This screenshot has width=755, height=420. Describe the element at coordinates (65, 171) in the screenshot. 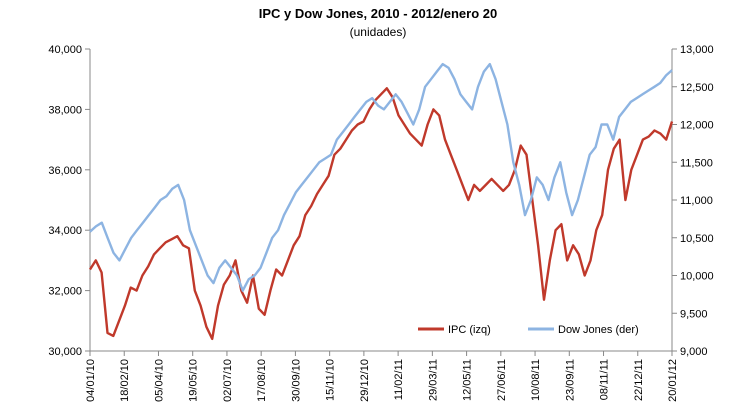

I see `y-left-tick-label: 36,000` at that location.